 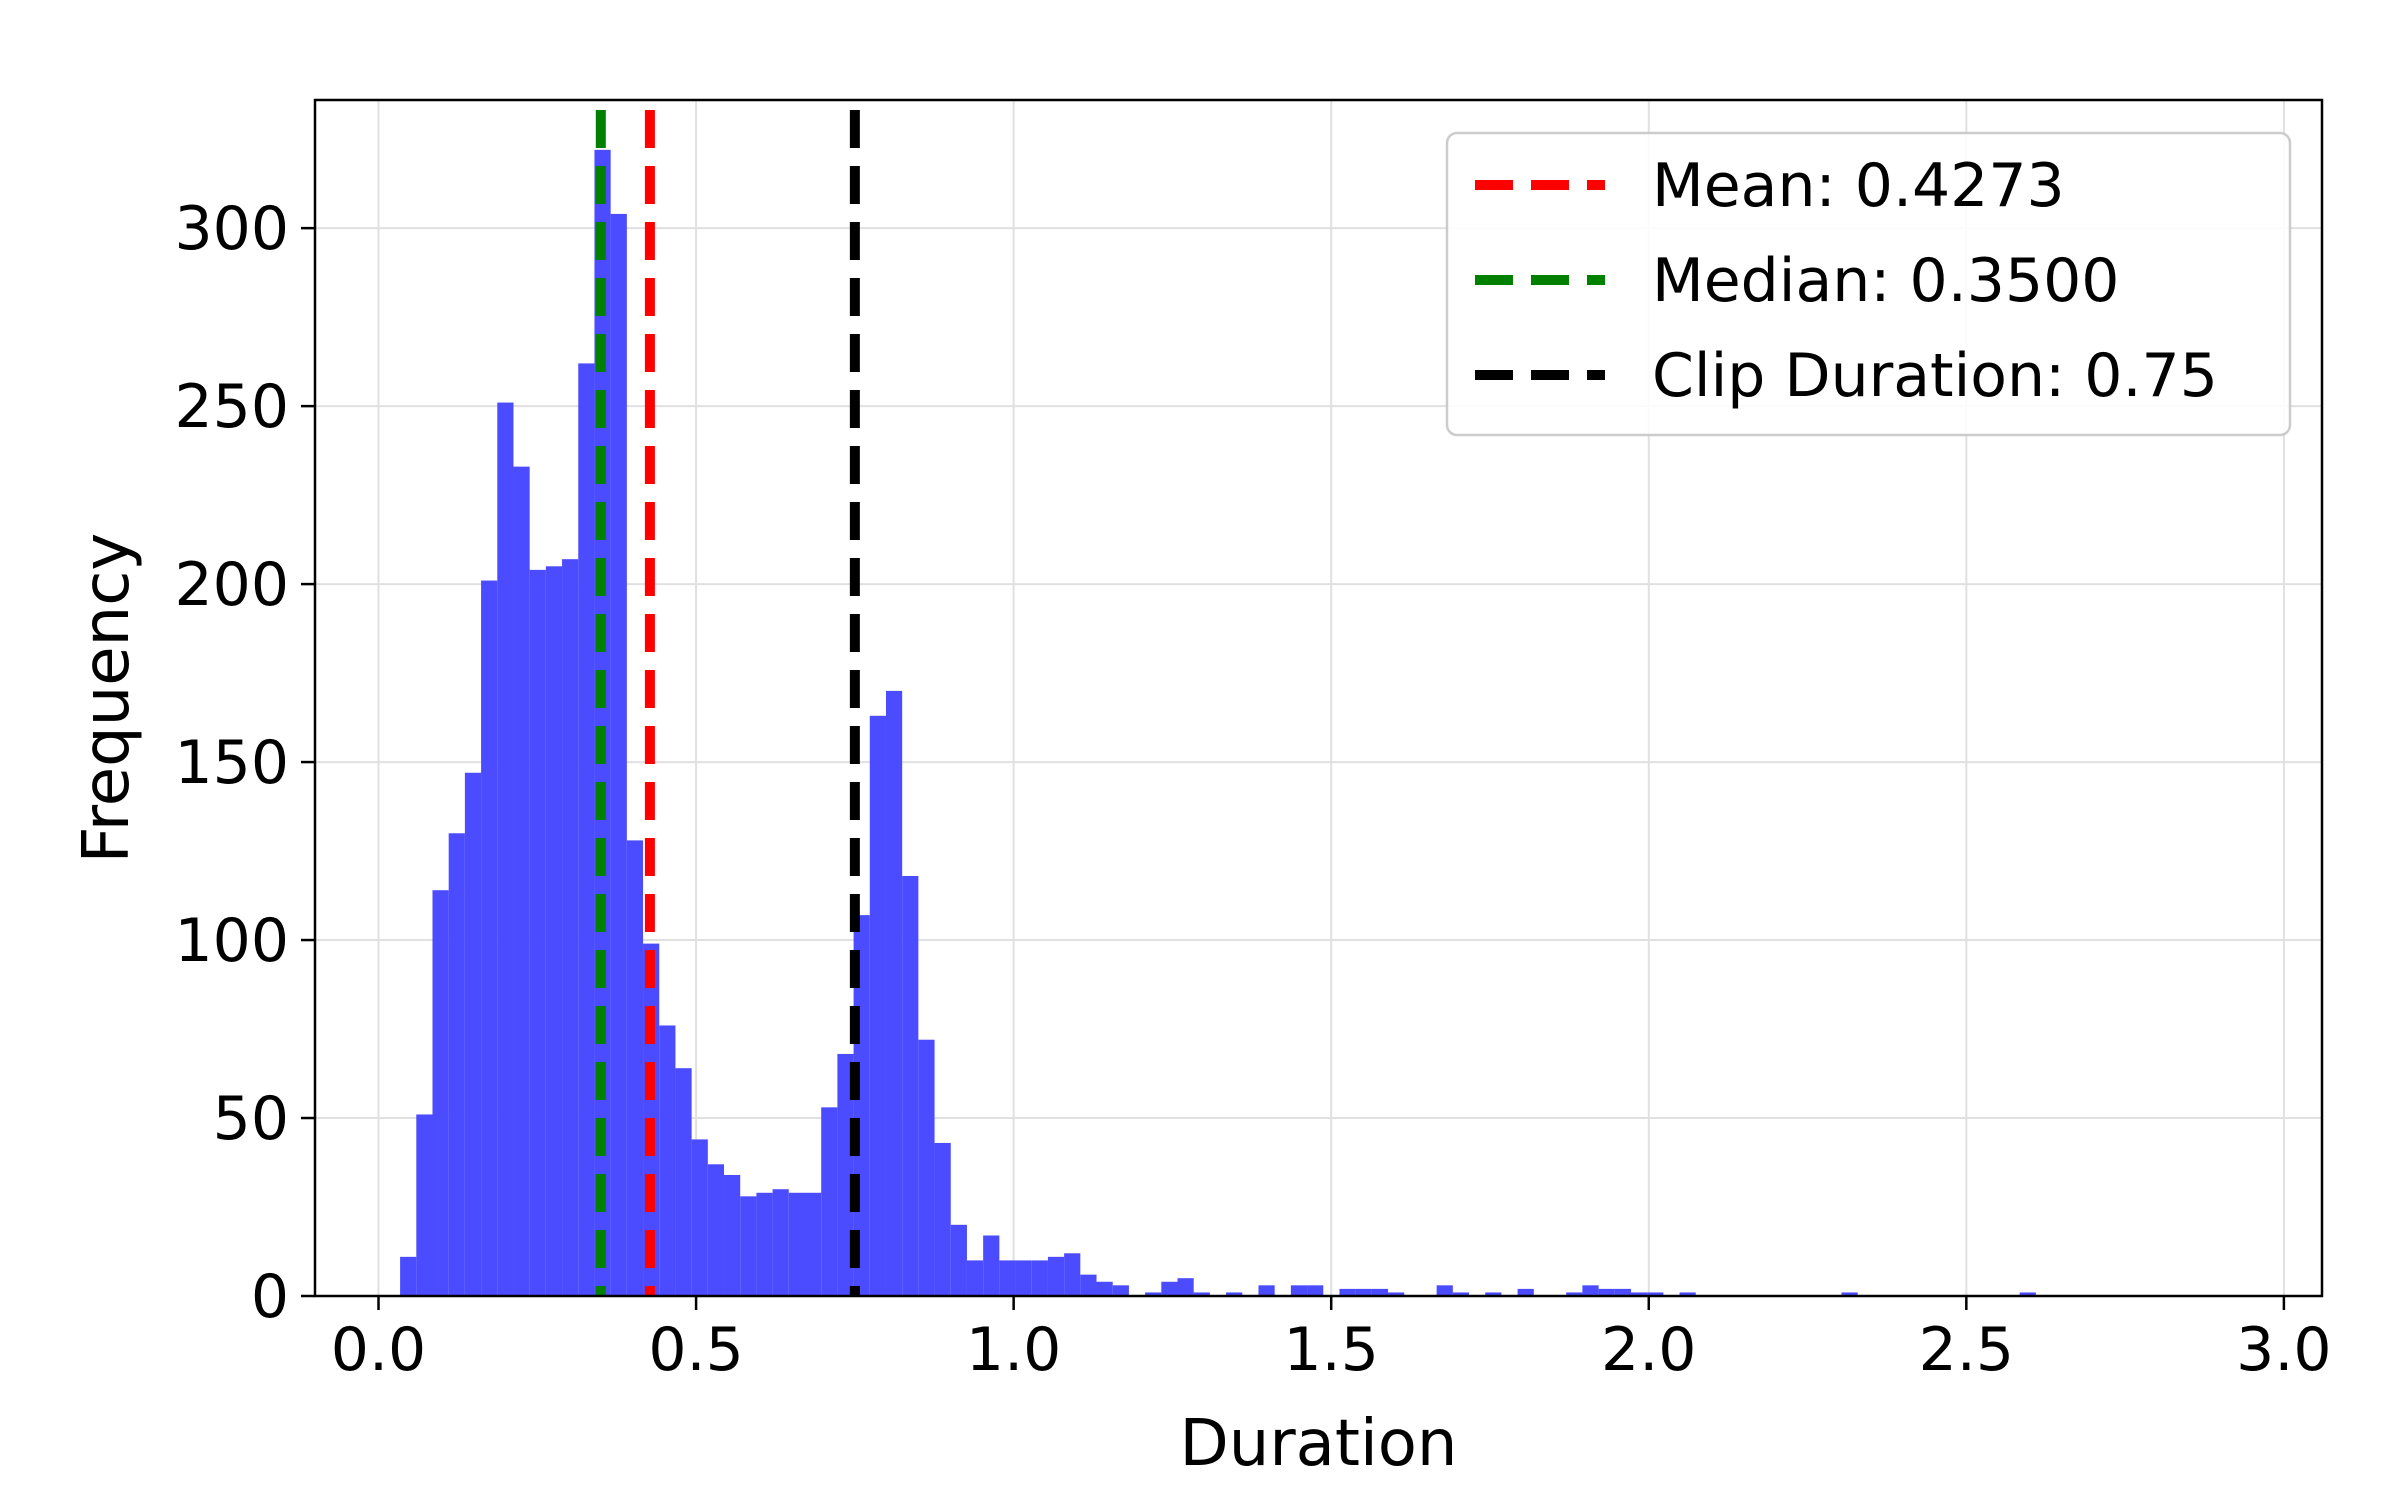 I want to click on y-tick-label: 100, so click(x=231, y=941).